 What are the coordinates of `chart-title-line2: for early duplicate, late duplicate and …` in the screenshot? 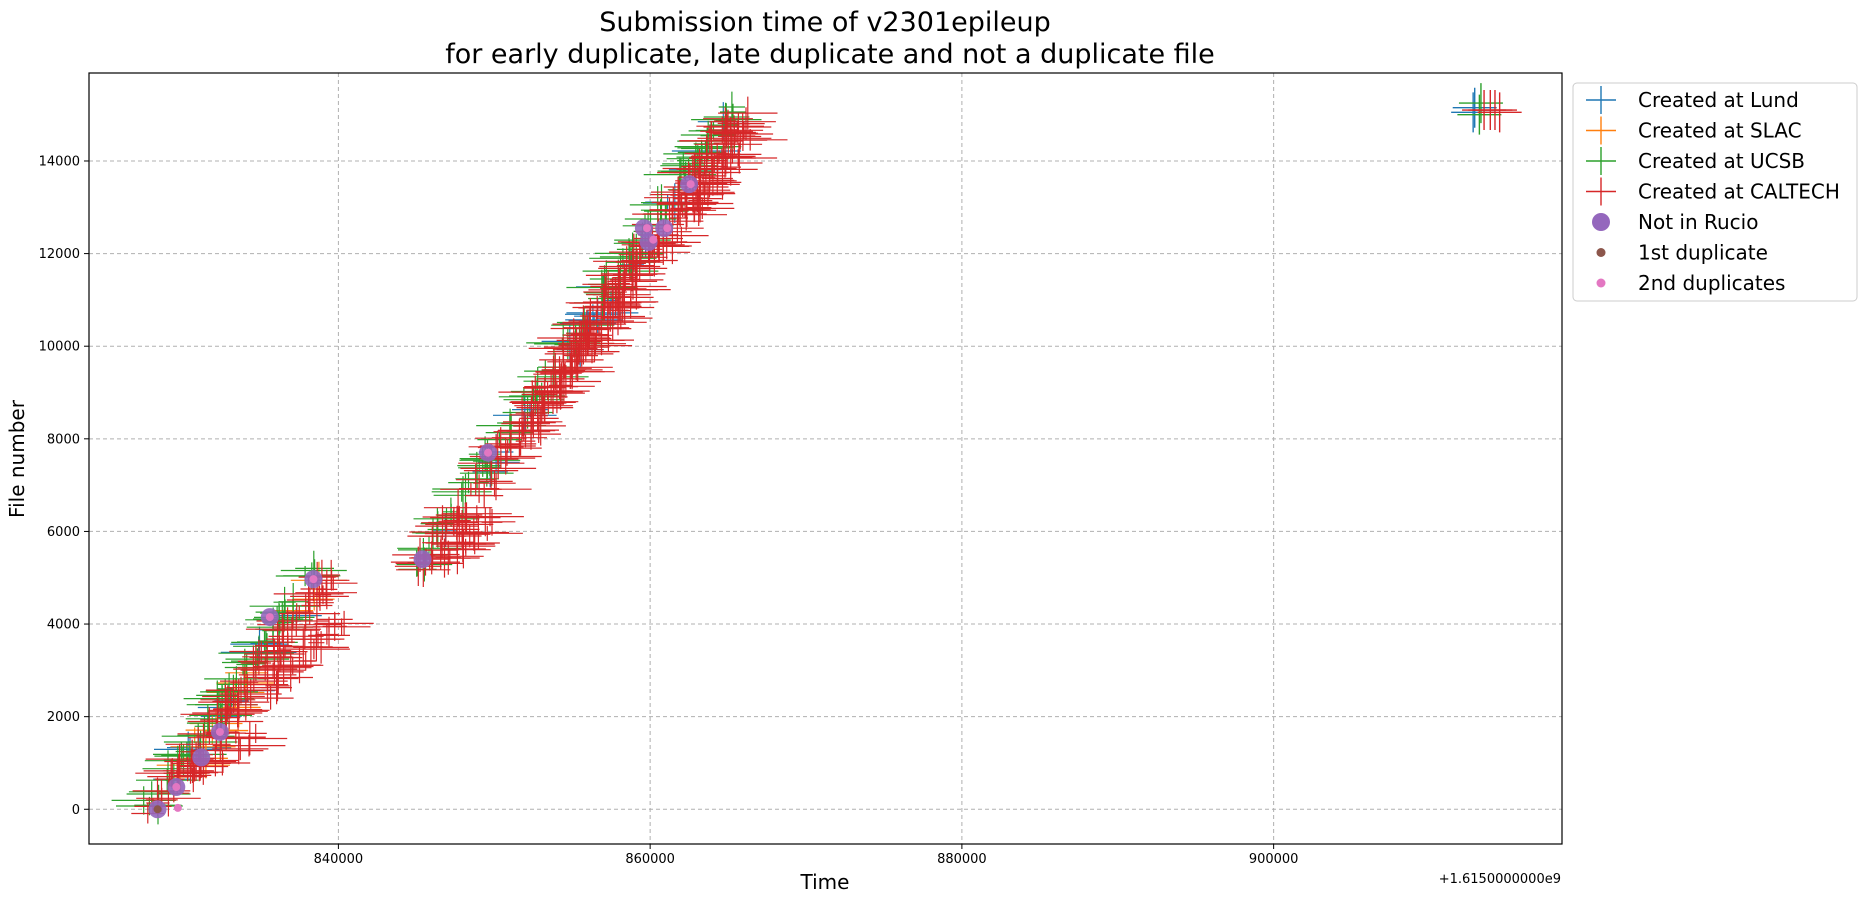 It's located at (830, 54).